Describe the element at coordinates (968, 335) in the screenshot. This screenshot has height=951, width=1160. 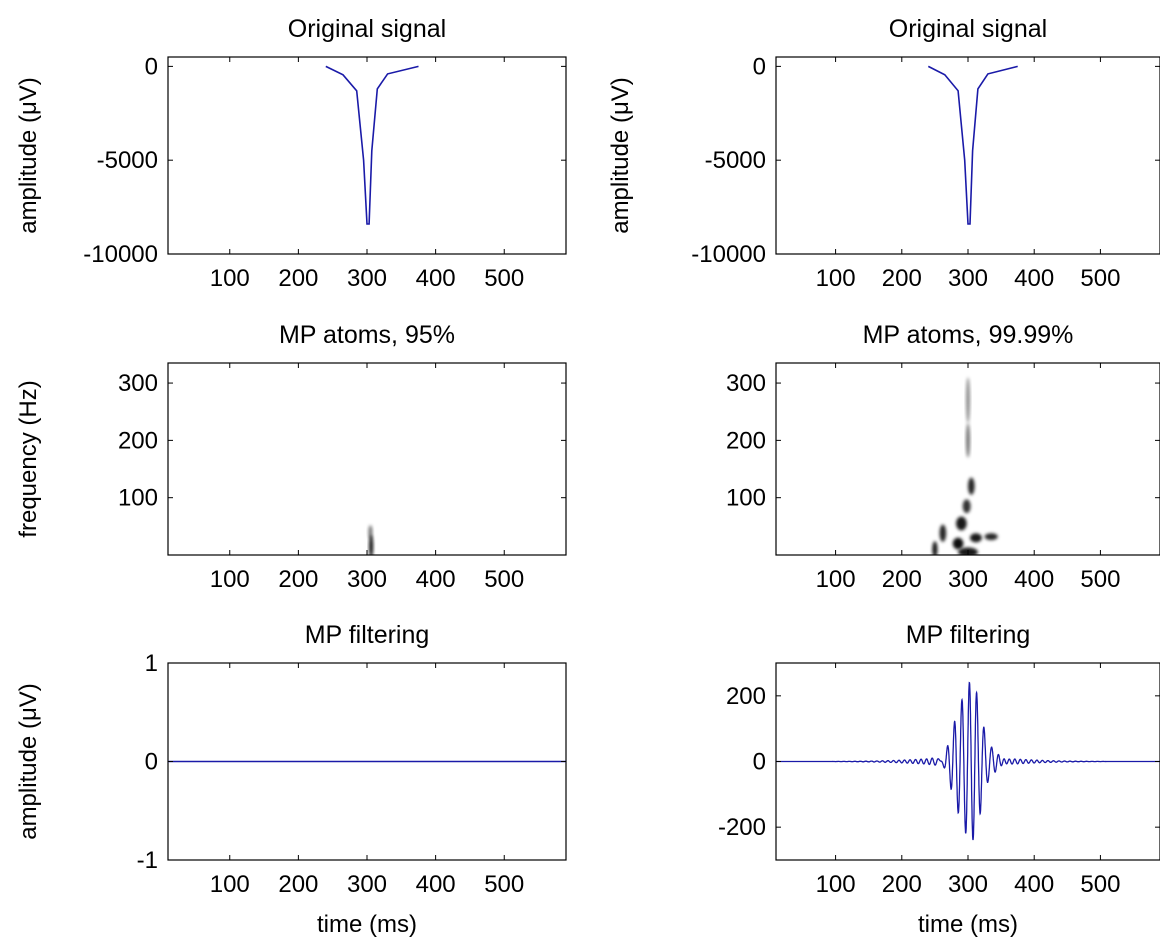
I see `panel-title: MP atoms, 99.99%` at that location.